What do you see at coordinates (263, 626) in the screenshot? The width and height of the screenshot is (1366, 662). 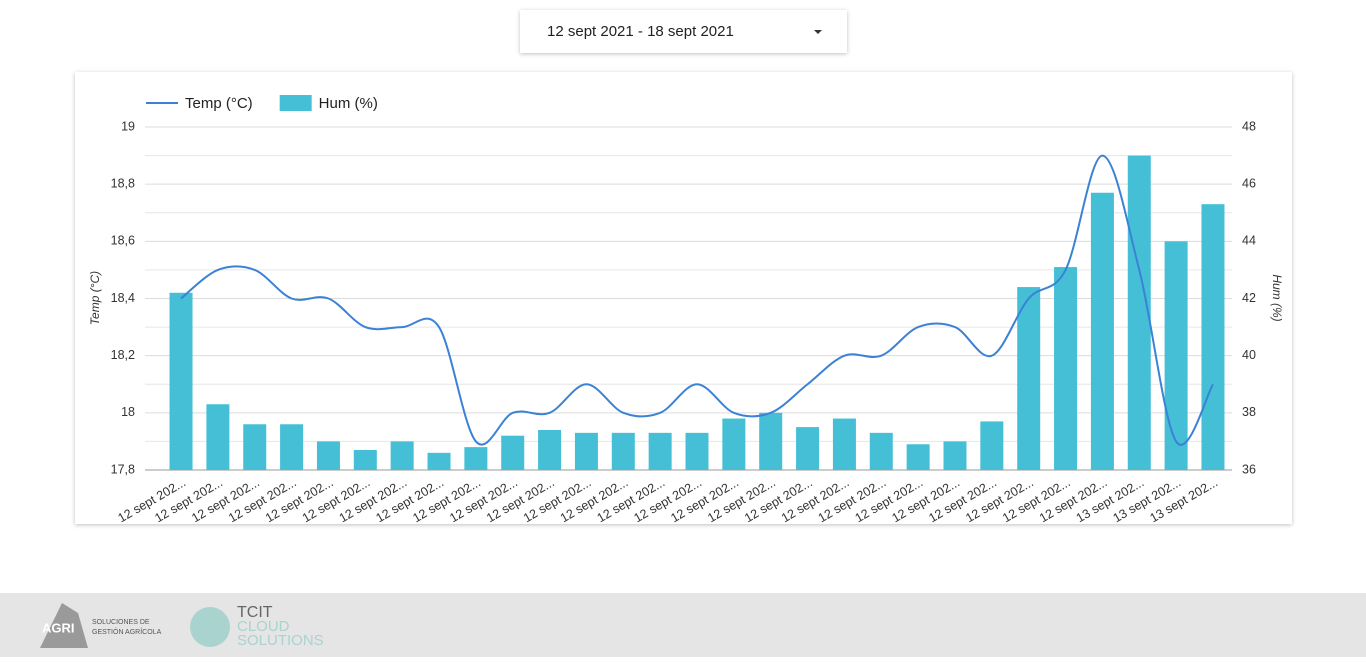 I see `tcit-logo: CLOUD` at bounding box center [263, 626].